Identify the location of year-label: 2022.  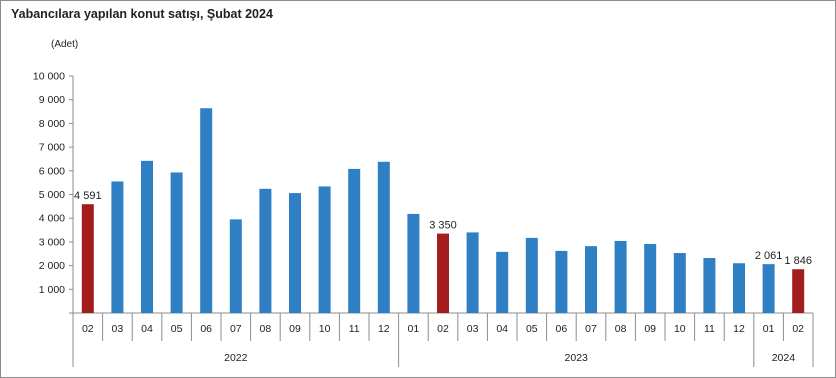
(236, 358).